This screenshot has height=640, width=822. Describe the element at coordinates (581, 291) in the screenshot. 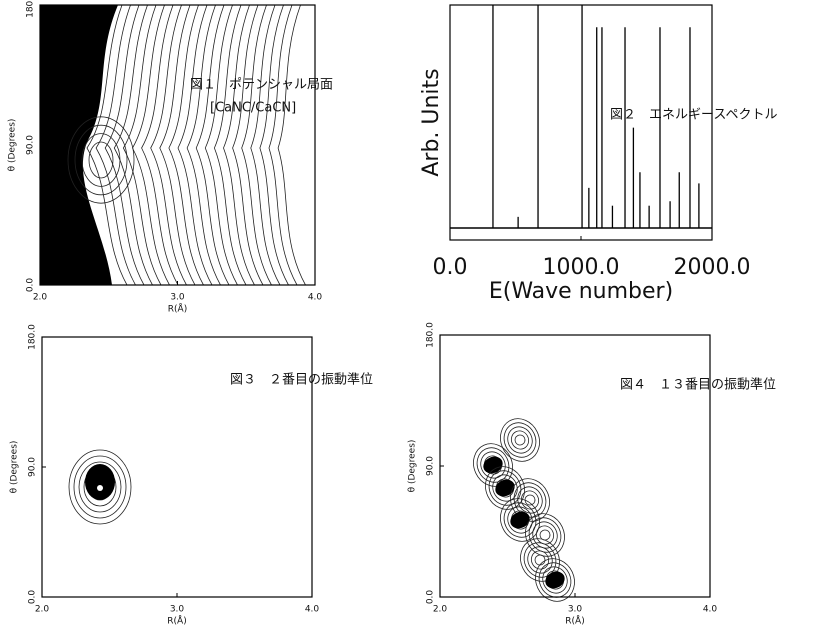

I see `x-axis-label: E(Wave number)` at that location.